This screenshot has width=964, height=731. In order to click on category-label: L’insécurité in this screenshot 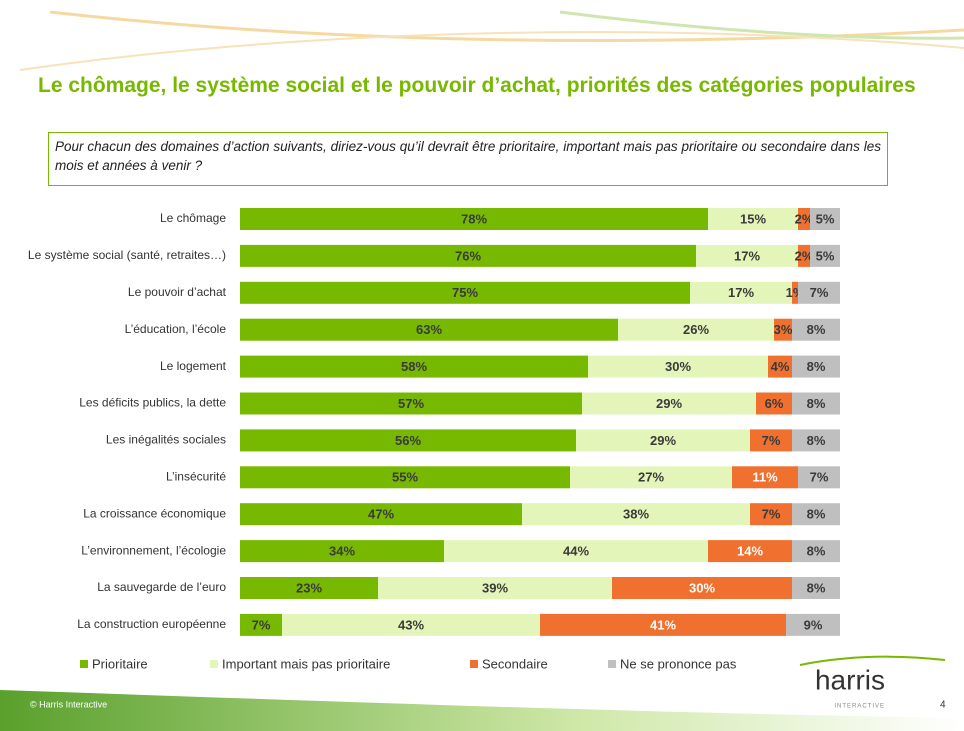, I will do `click(196, 476)`.